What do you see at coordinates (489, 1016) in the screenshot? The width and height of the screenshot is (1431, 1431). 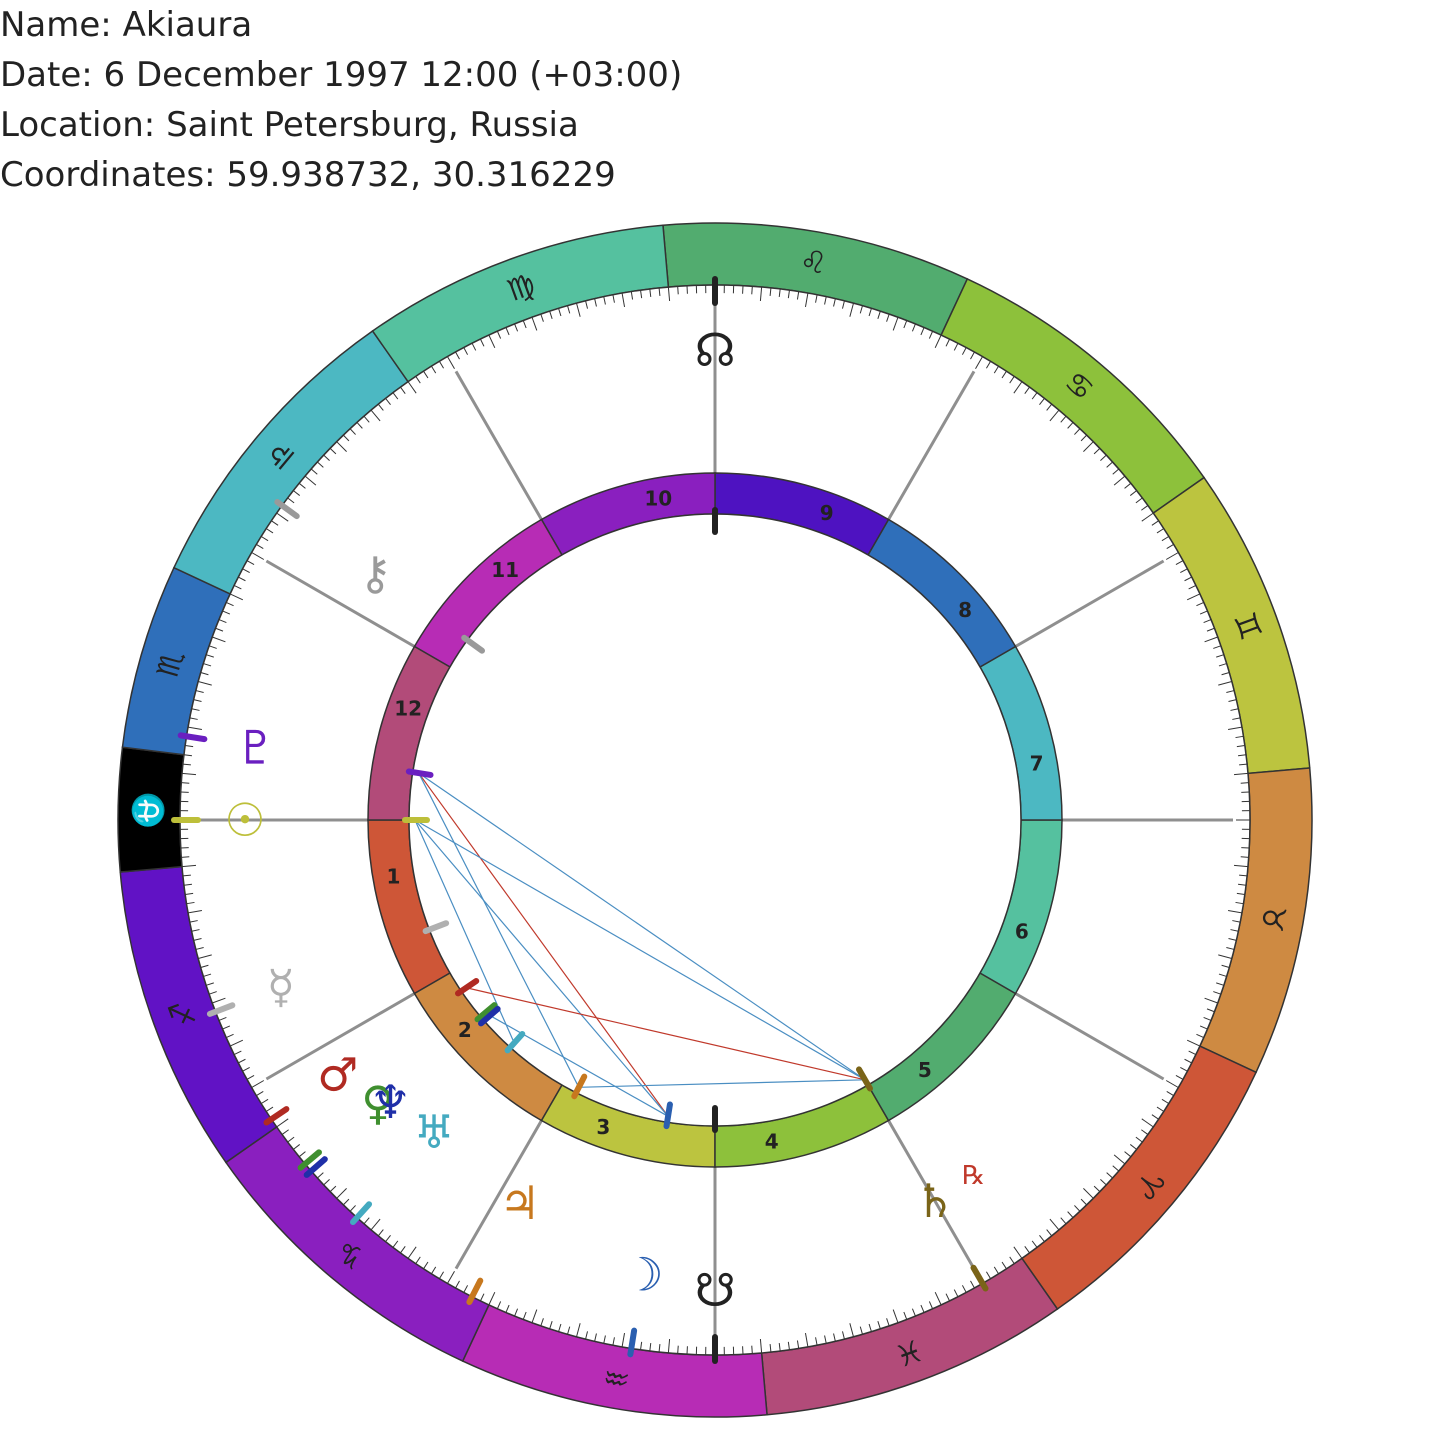 I see `neptune-inner-marker` at bounding box center [489, 1016].